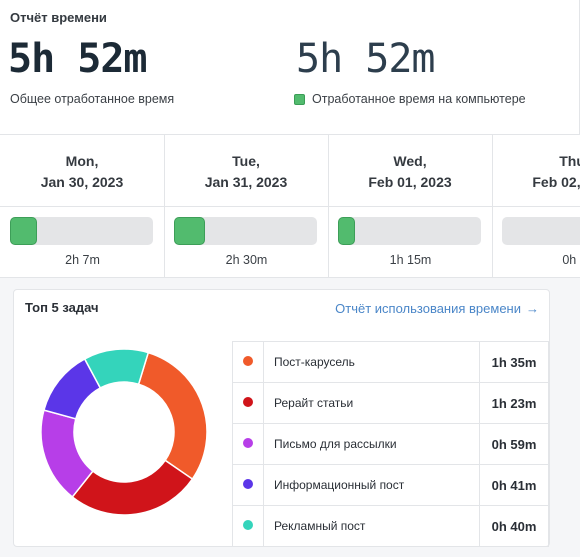 The height and width of the screenshot is (557, 580). What do you see at coordinates (246, 260) in the screenshot?
I see `day-worked-time: 2h 30m` at bounding box center [246, 260].